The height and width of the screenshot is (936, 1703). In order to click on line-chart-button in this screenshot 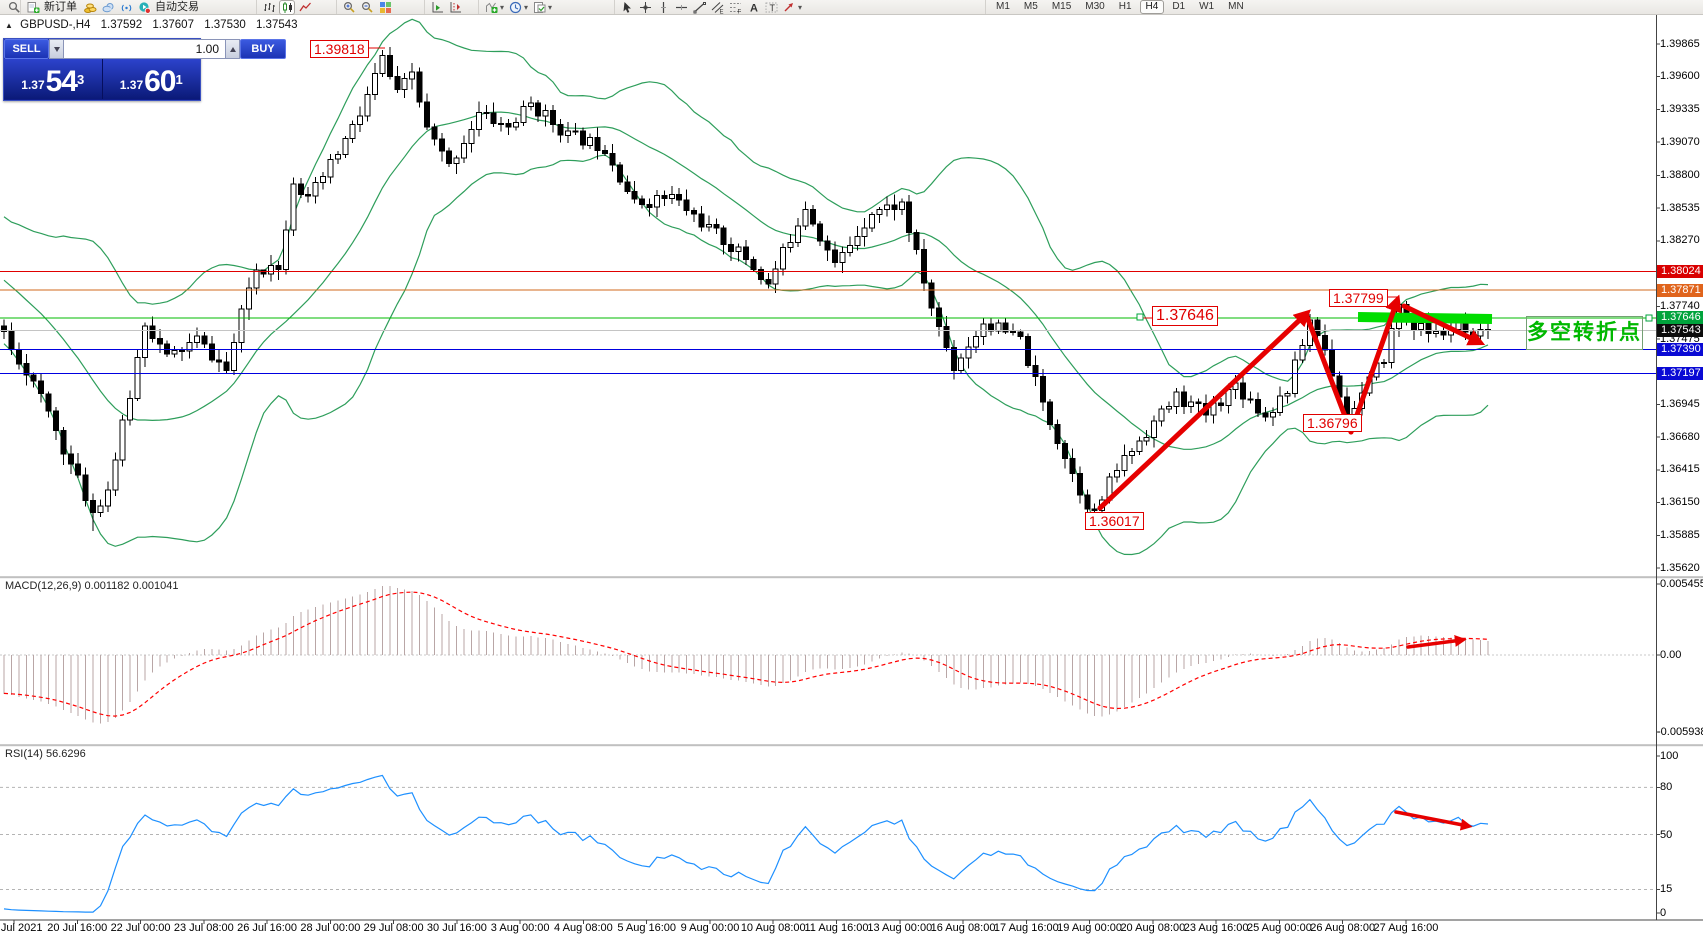, I will do `click(305, 7)`.